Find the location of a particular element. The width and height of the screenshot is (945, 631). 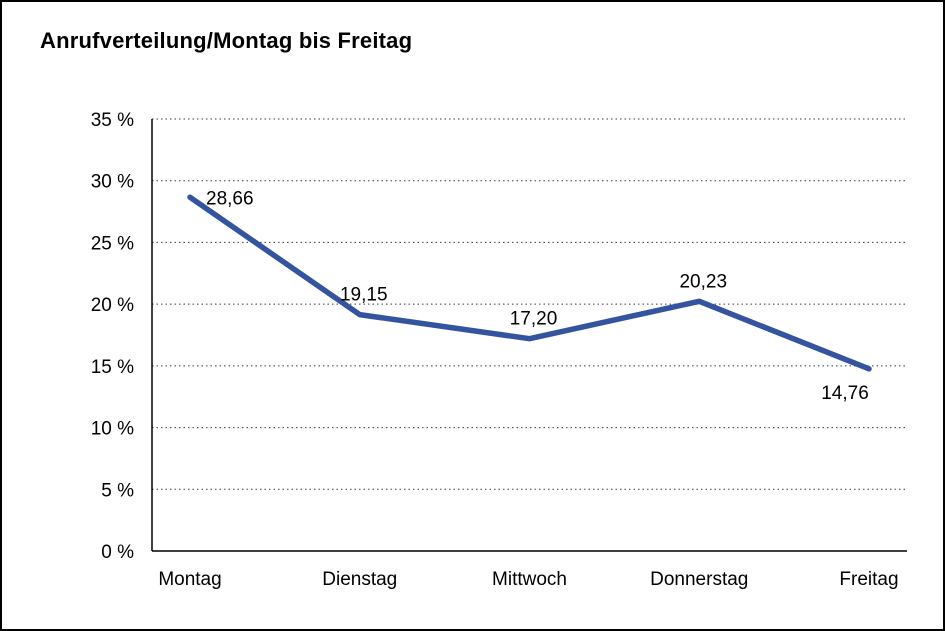

x-category-label: Mittwoch is located at coordinates (529, 579).